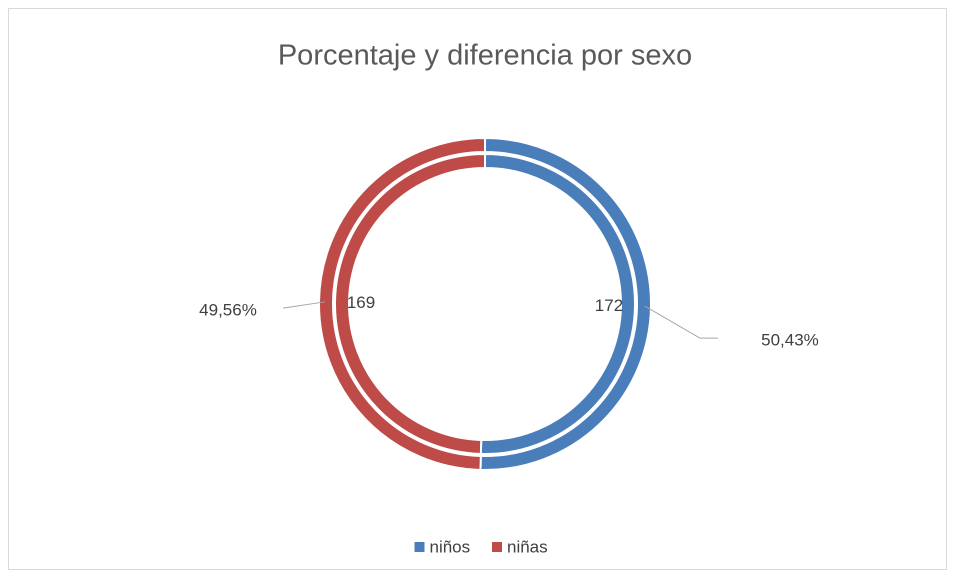  Describe the element at coordinates (450, 546) in the screenshot. I see `legend-label: niños` at that location.